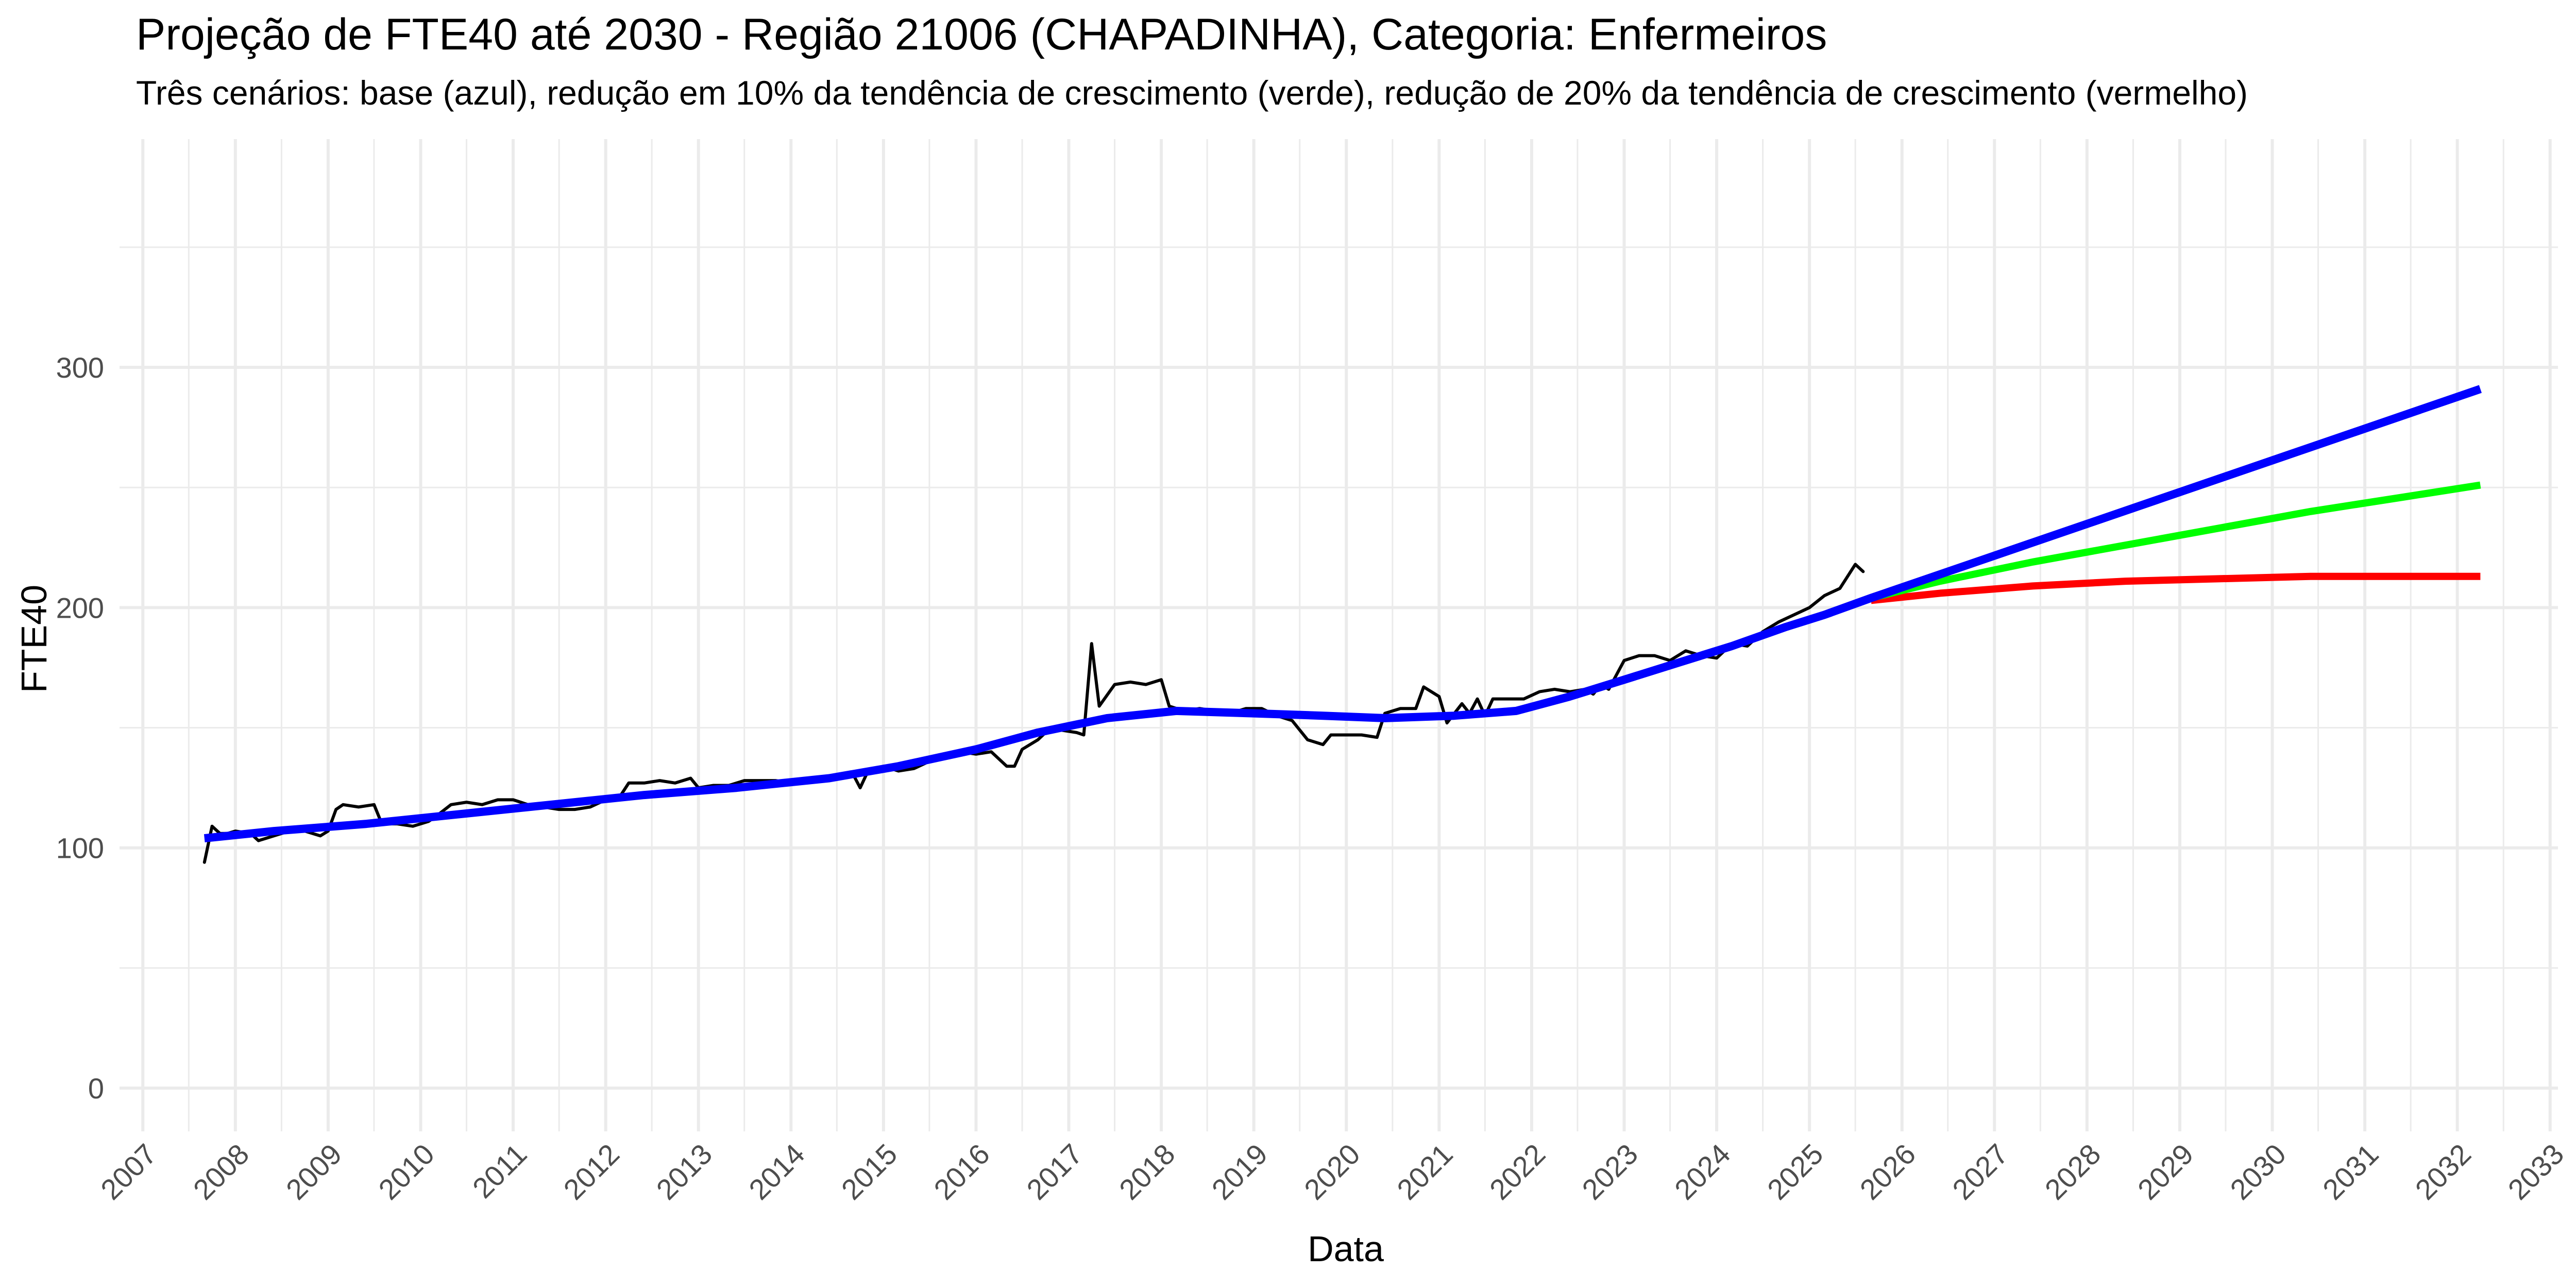  What do you see at coordinates (2166, 1172) in the screenshot?
I see `x-tick-label: 2029` at bounding box center [2166, 1172].